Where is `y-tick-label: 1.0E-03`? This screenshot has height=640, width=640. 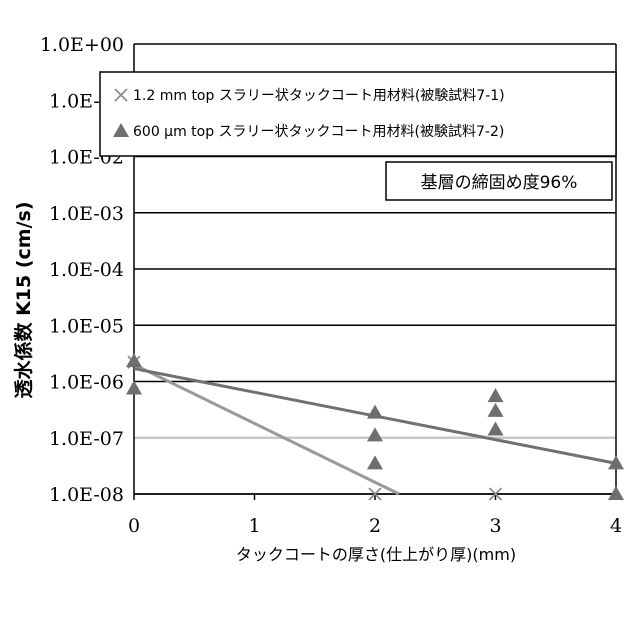 y-tick-label: 1.0E-03 is located at coordinates (86, 214).